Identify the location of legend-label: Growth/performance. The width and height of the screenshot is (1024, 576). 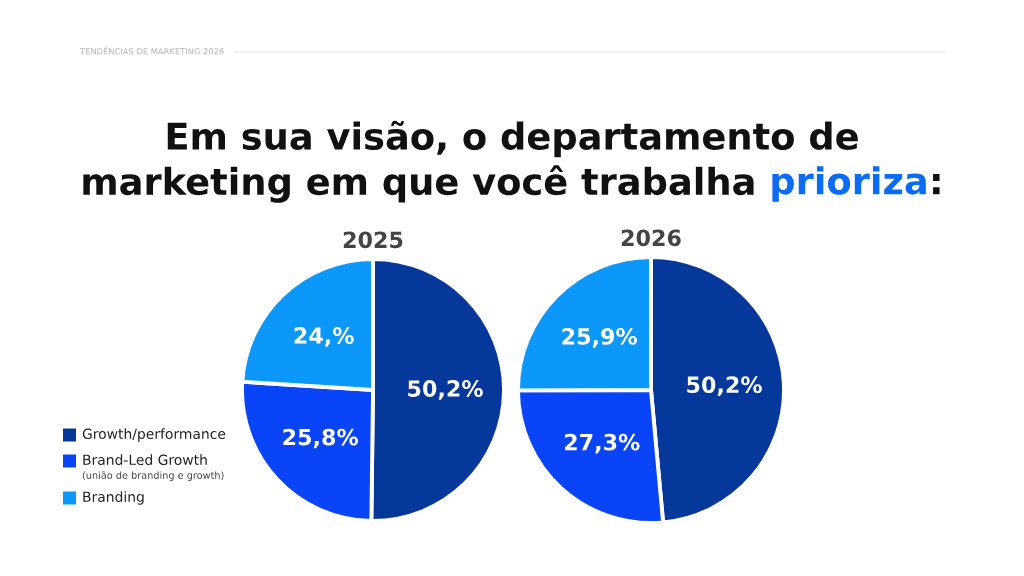
(154, 435).